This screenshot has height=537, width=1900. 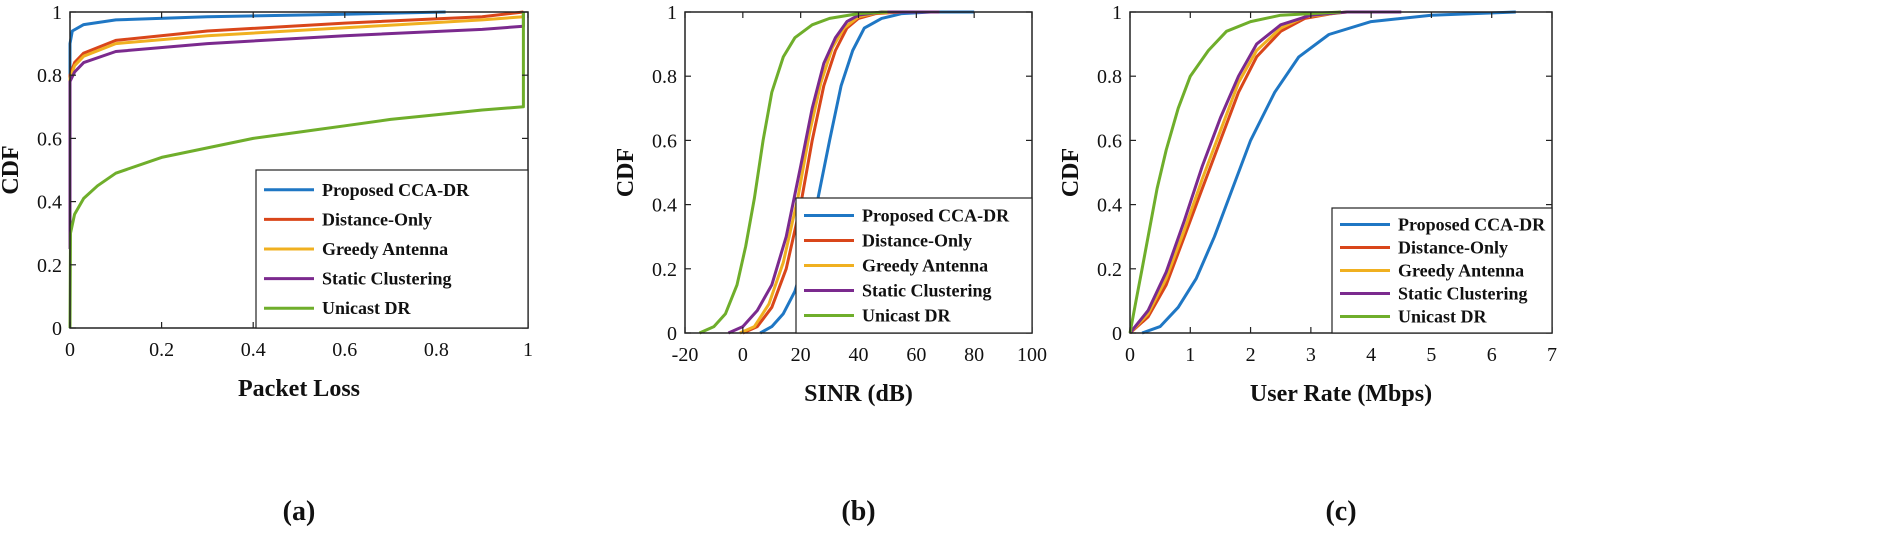 What do you see at coordinates (1492, 355) in the screenshot?
I see `x-tick-label: 6` at bounding box center [1492, 355].